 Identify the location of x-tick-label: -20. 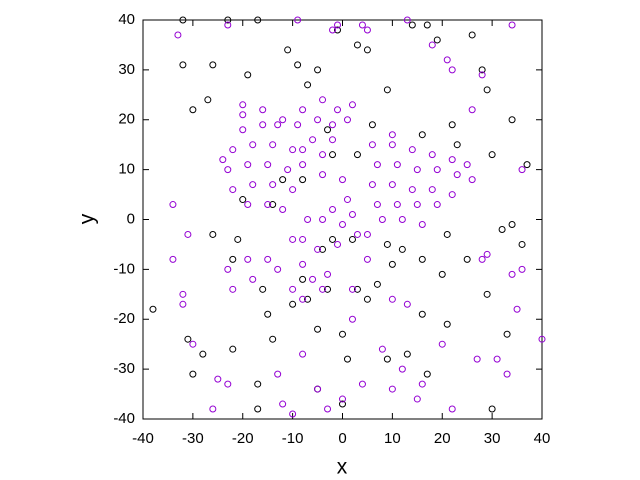
(243, 438).